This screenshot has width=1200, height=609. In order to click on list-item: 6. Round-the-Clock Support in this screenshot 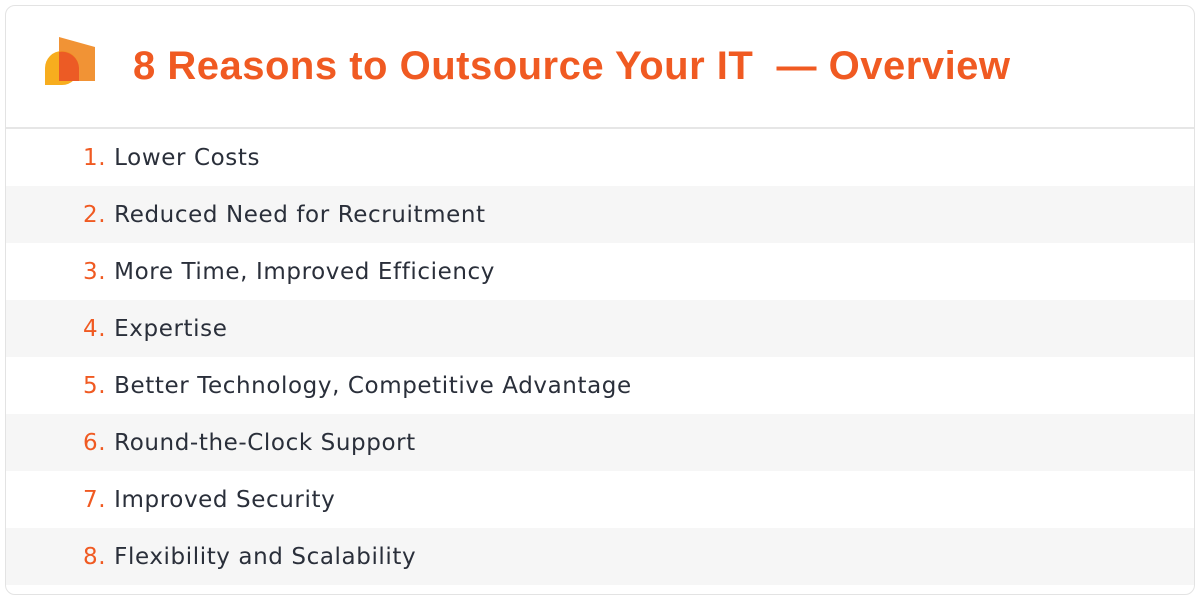, I will do `click(600, 442)`.